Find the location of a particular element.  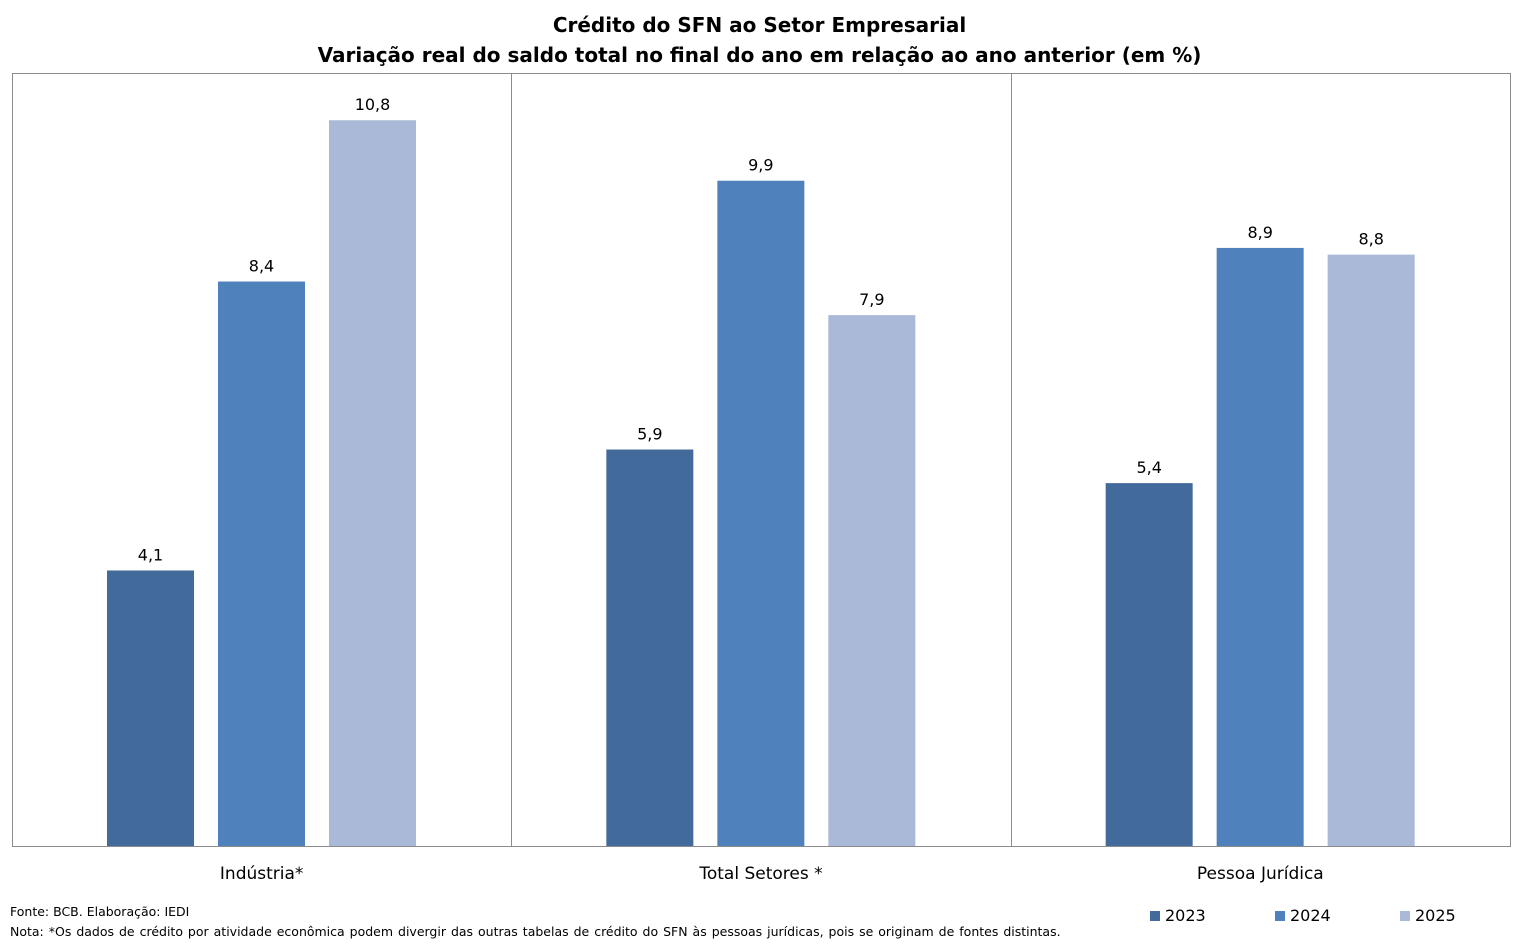

legend-item-2024: 2024 is located at coordinates (1337, 915).